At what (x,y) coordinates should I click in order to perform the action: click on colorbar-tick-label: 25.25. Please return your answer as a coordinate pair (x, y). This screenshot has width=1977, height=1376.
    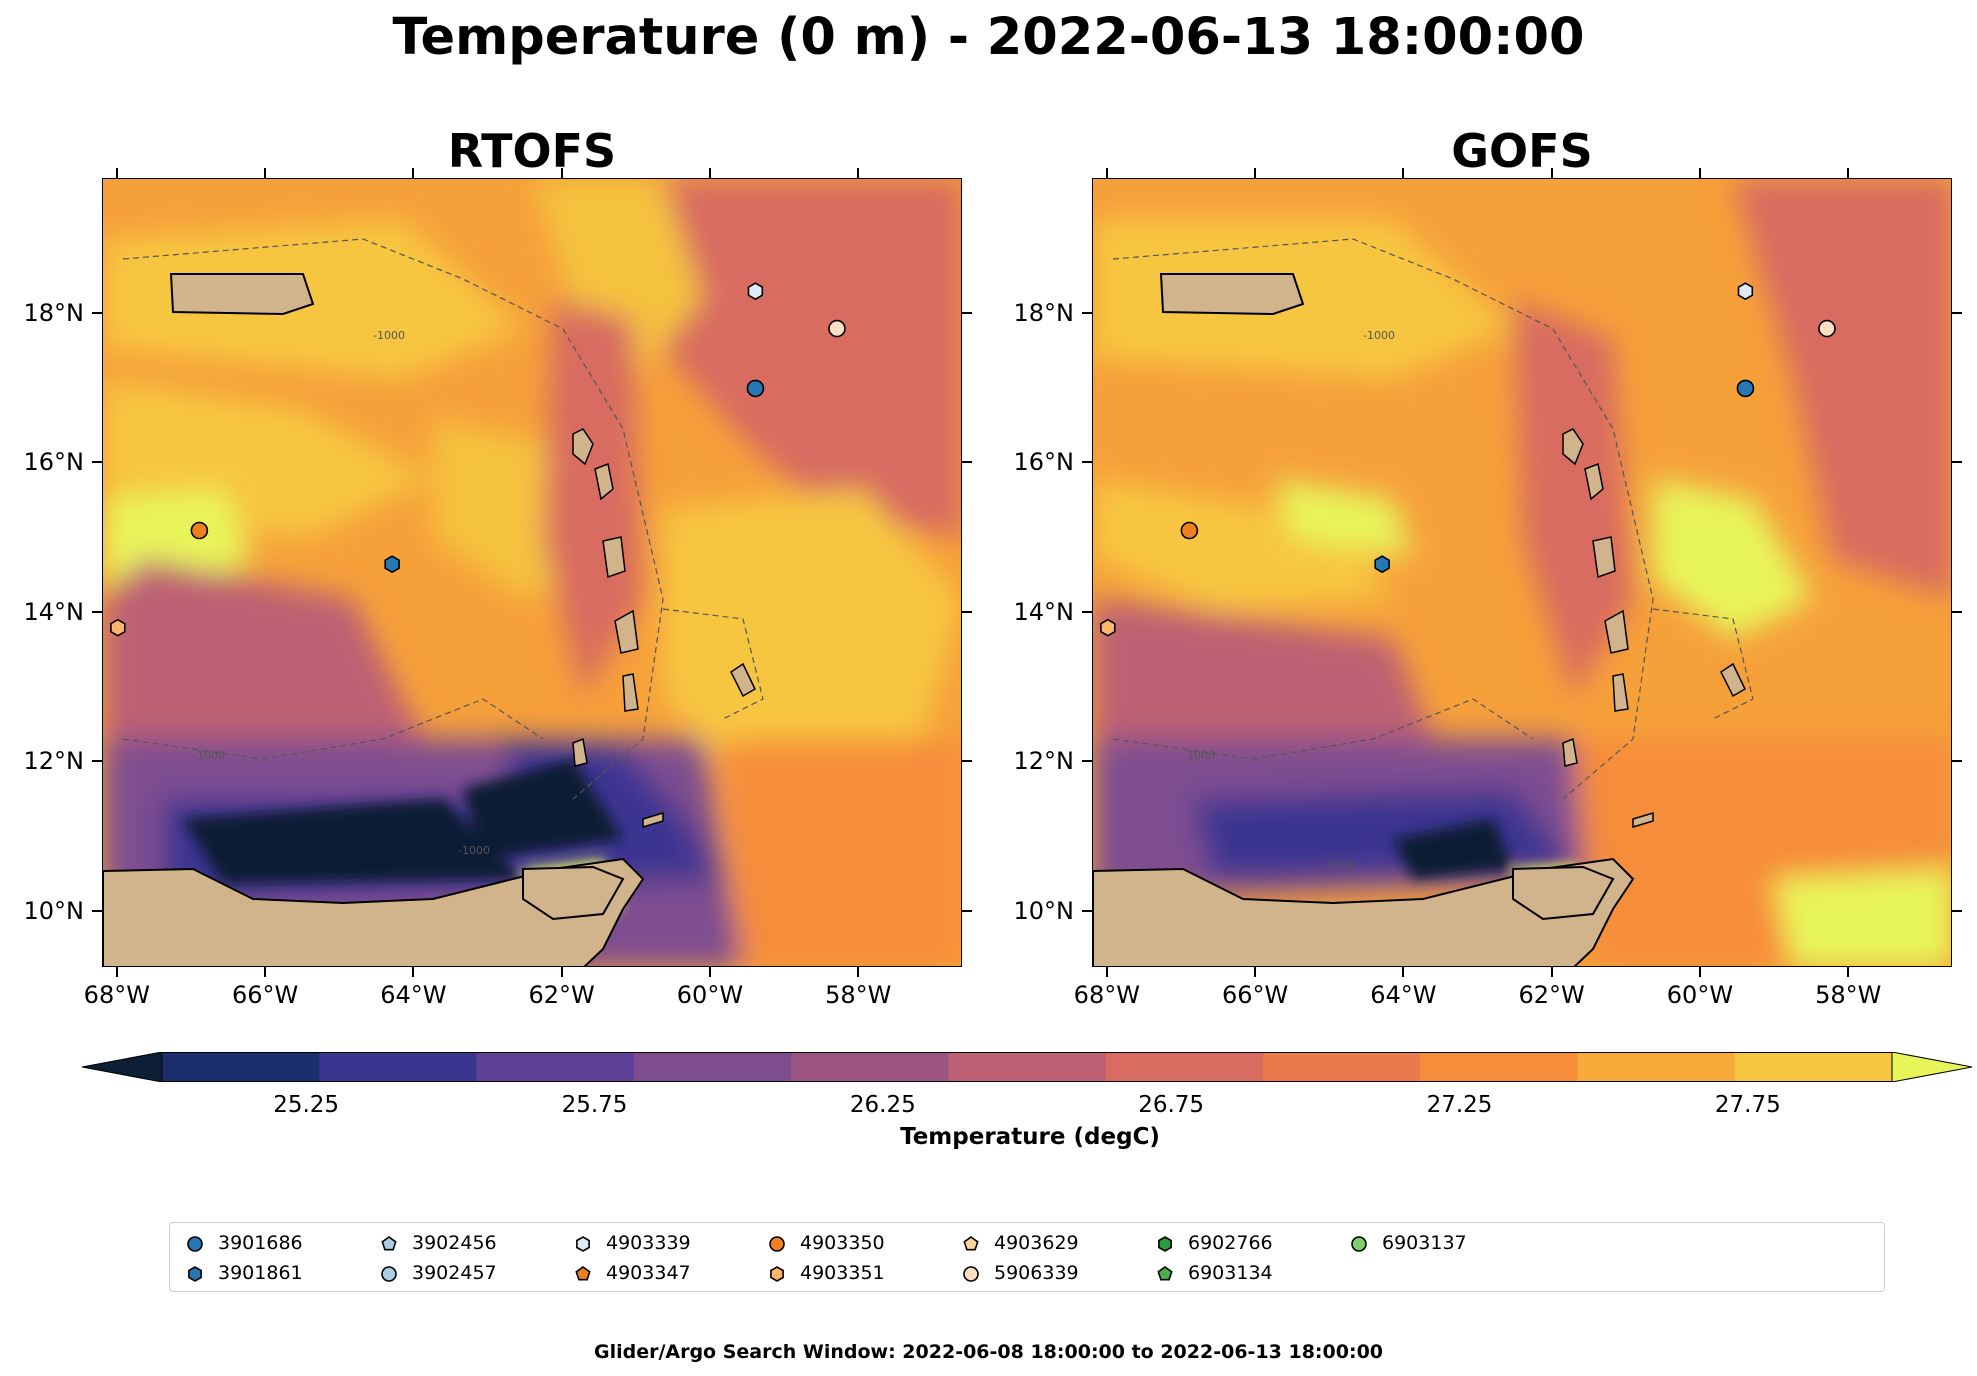
    Looking at the image, I should click on (306, 1105).